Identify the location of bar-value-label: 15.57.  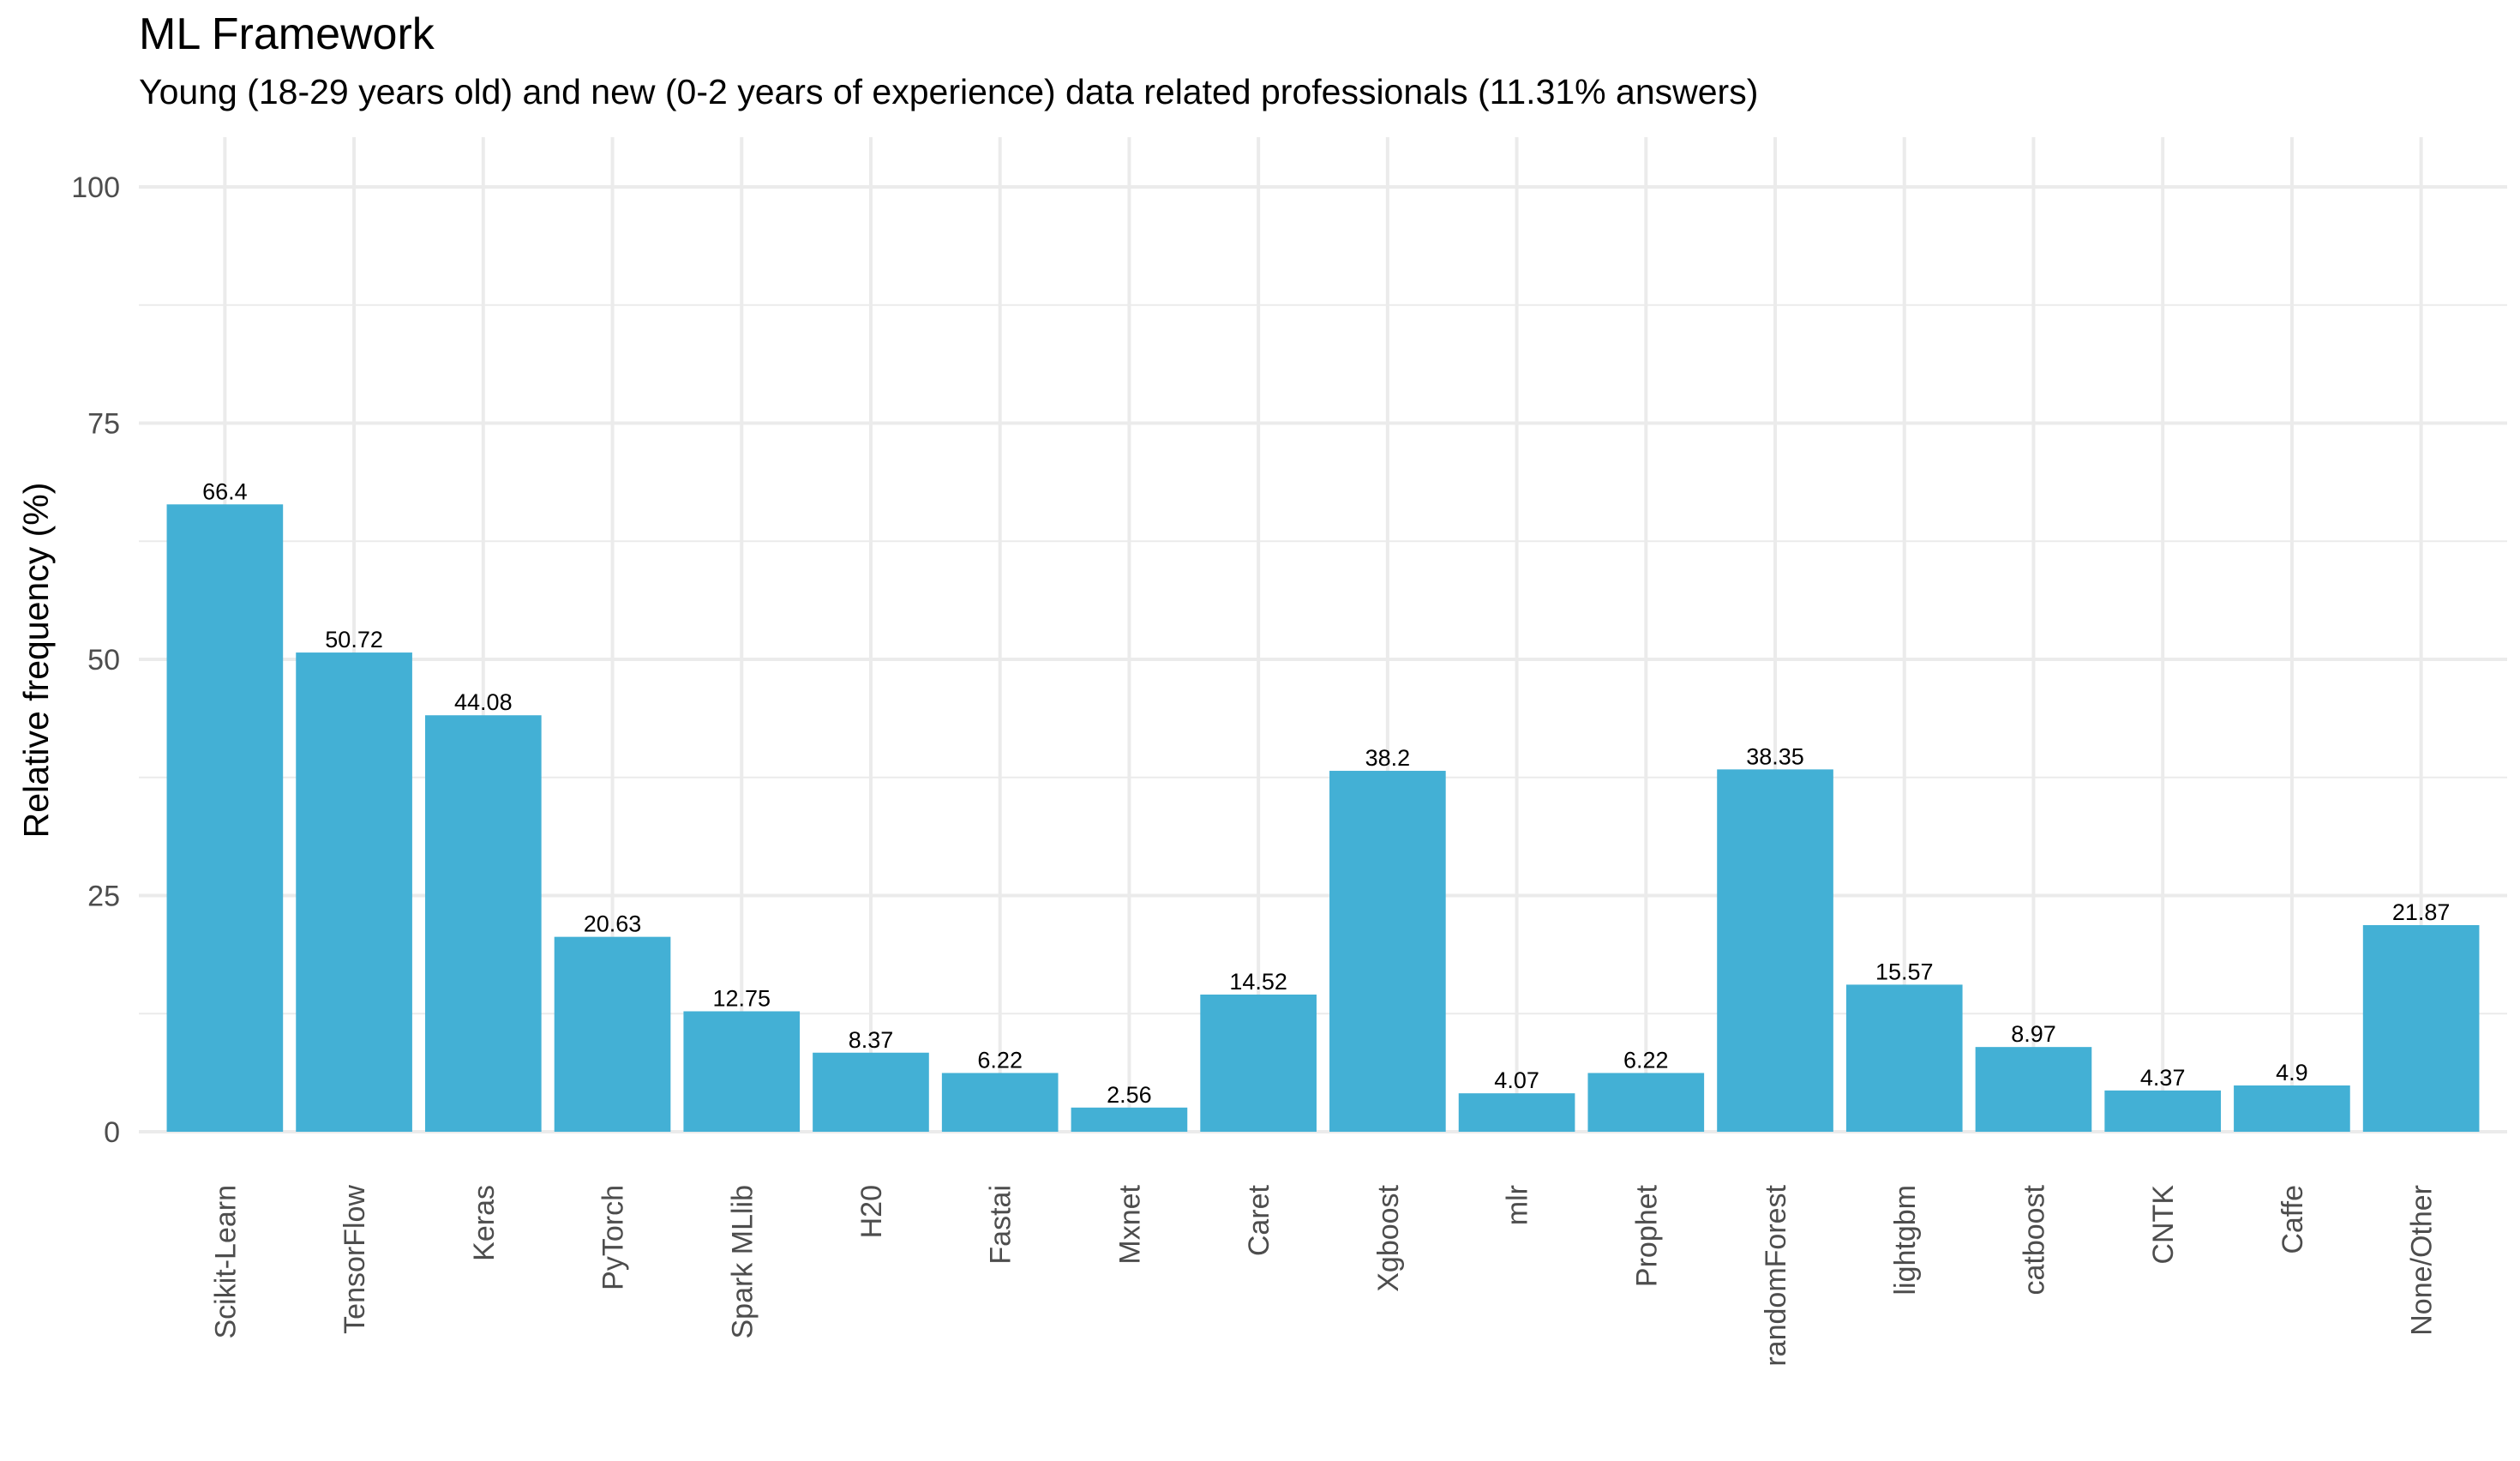
(1905, 972).